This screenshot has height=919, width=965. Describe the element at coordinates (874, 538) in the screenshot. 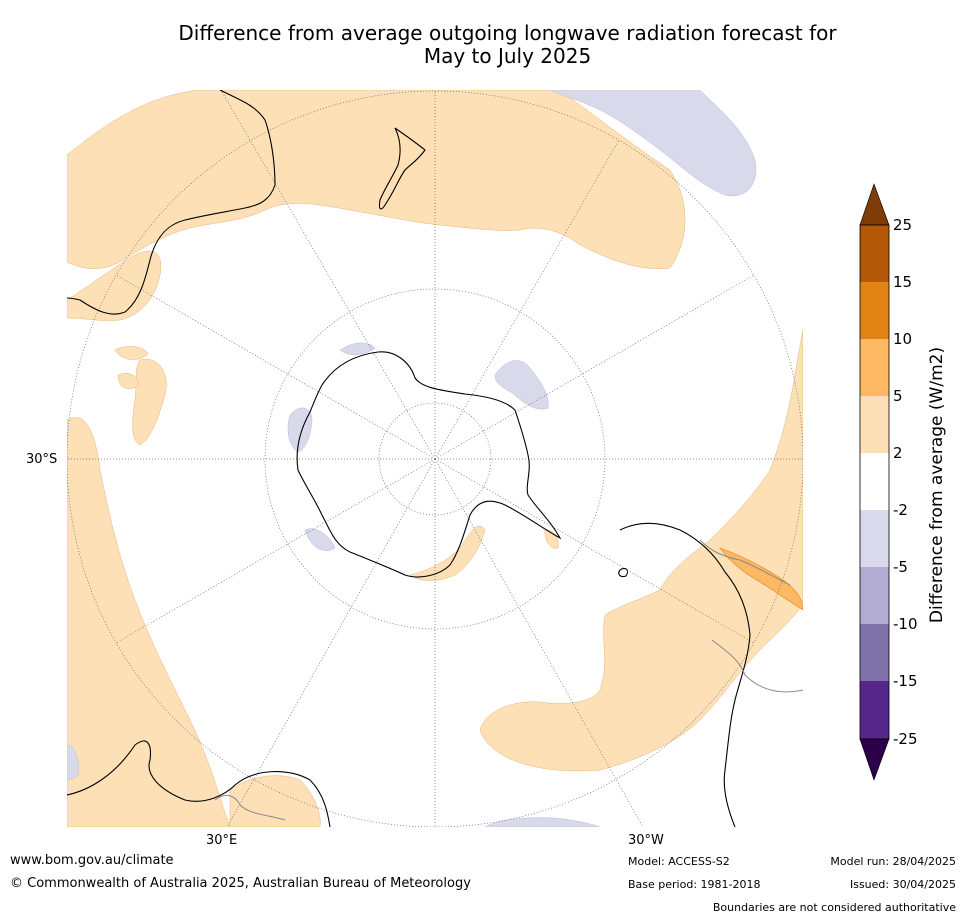

I see `colorbar-segment-m5-m2` at that location.